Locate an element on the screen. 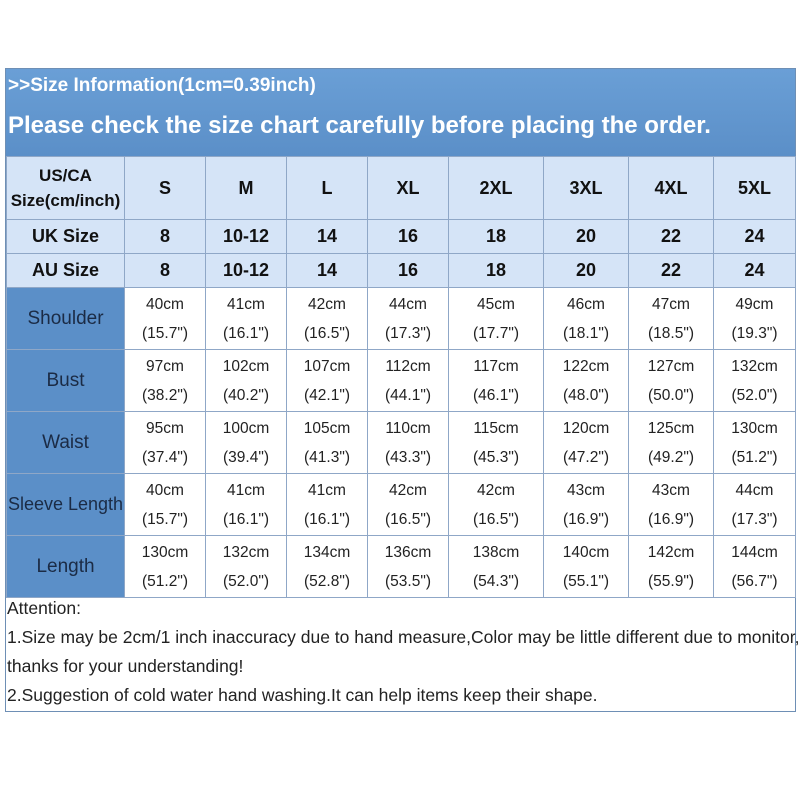 The width and height of the screenshot is (800, 800). cm-value: 127cm is located at coordinates (671, 366).